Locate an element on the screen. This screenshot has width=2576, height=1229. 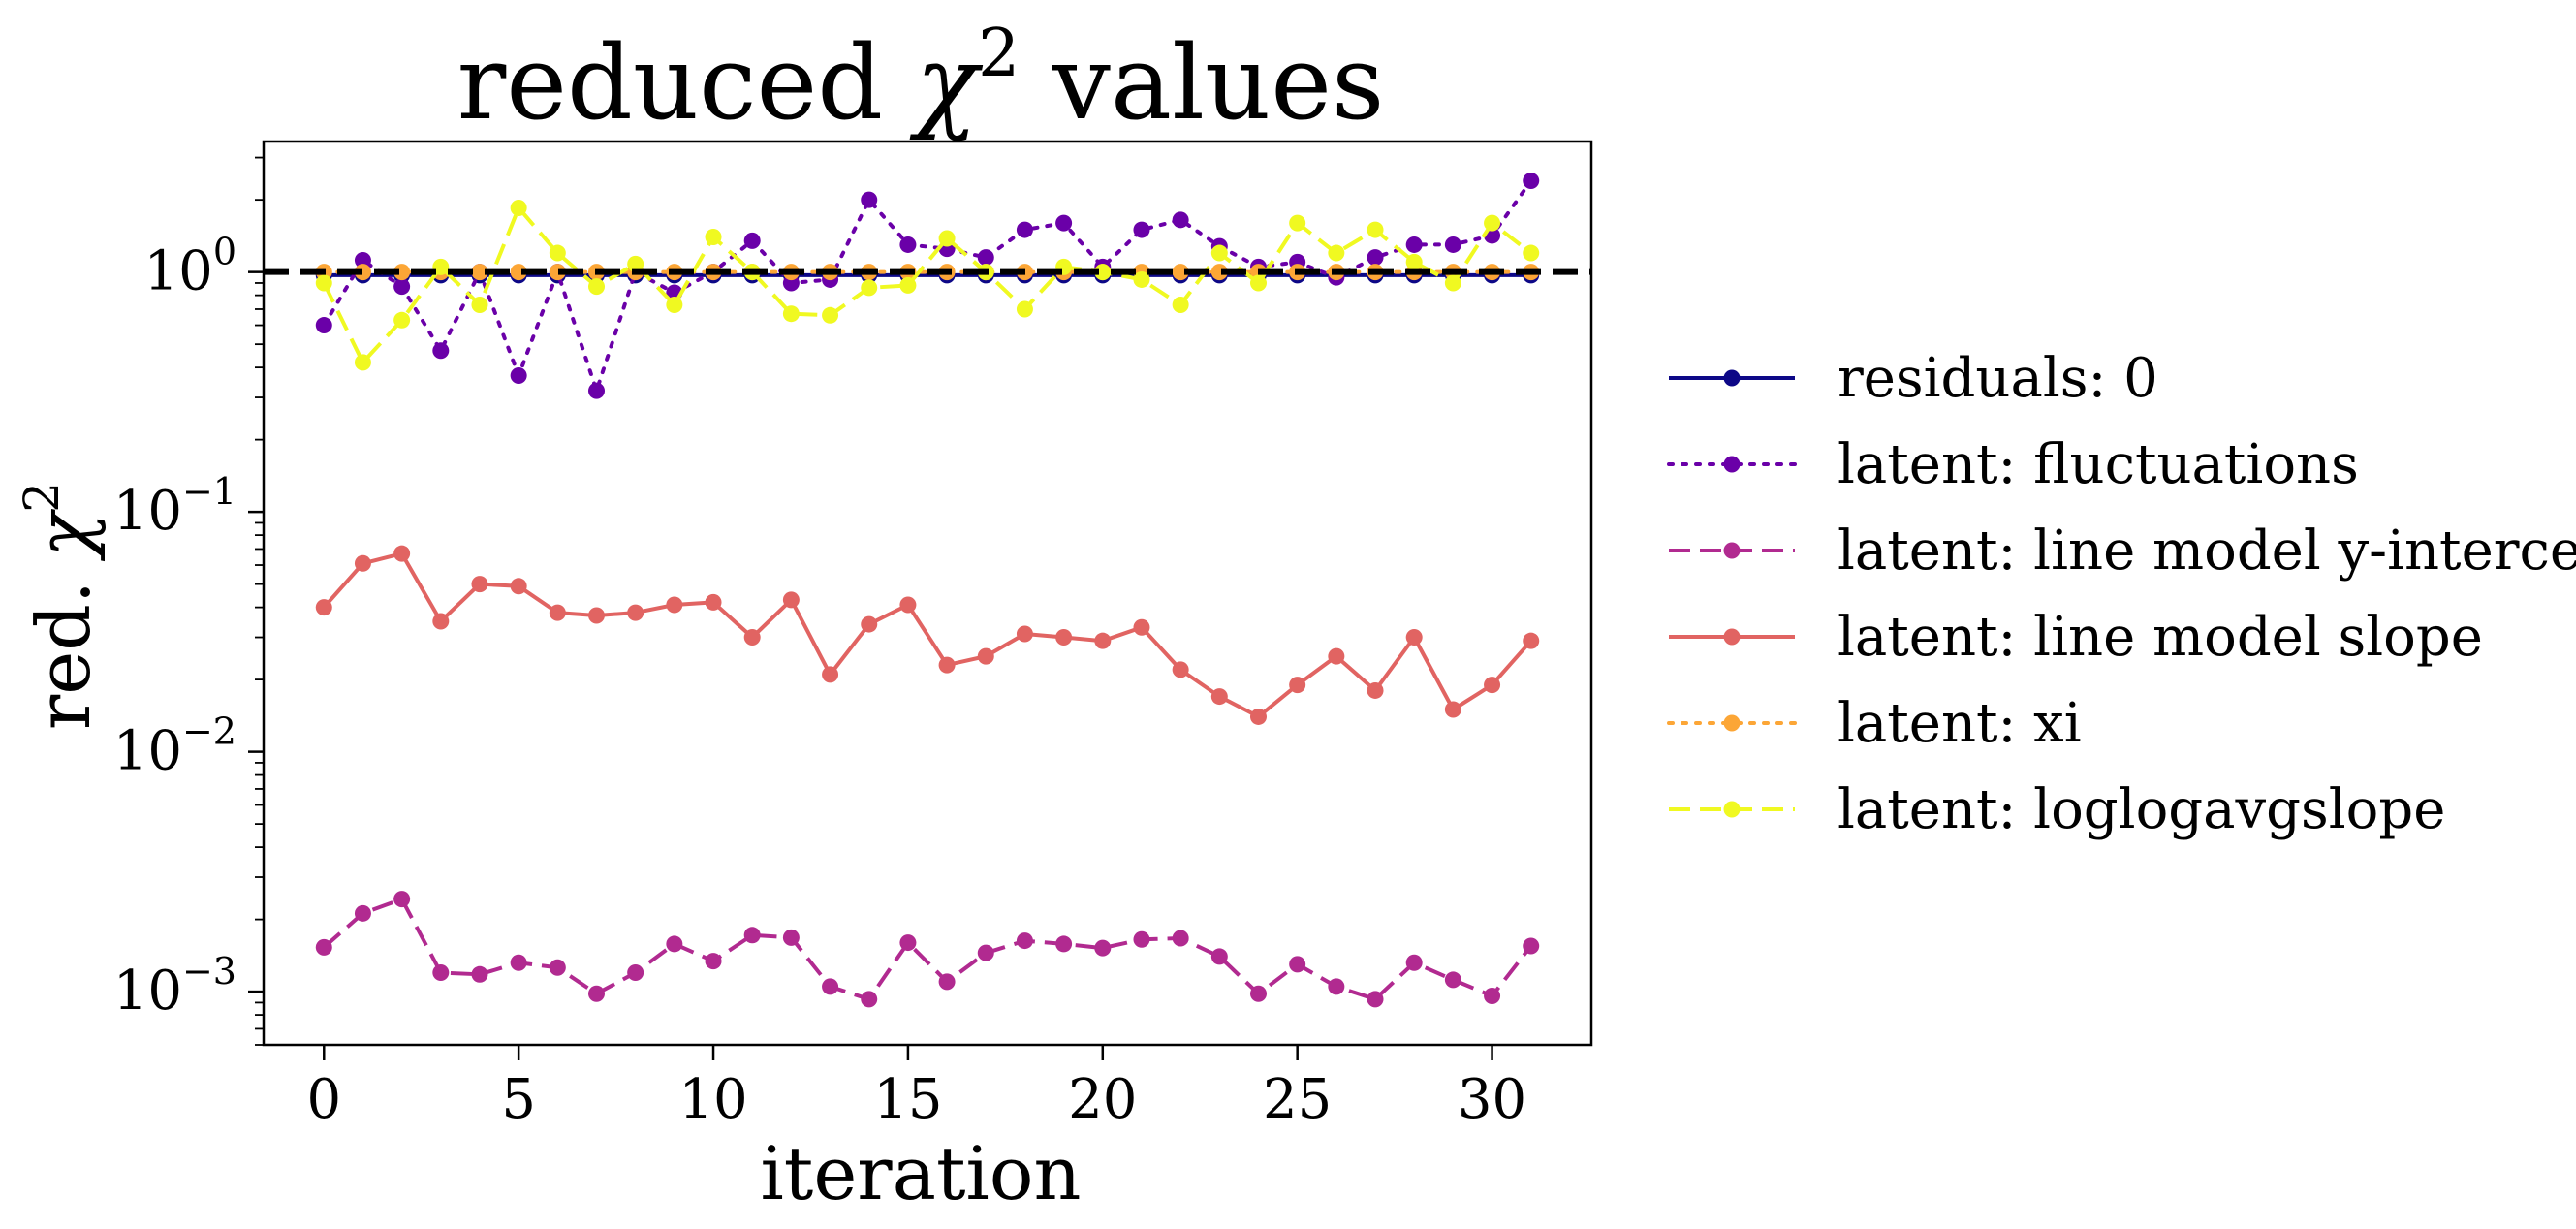
x-tick-label: 20 is located at coordinates (1102, 1099).